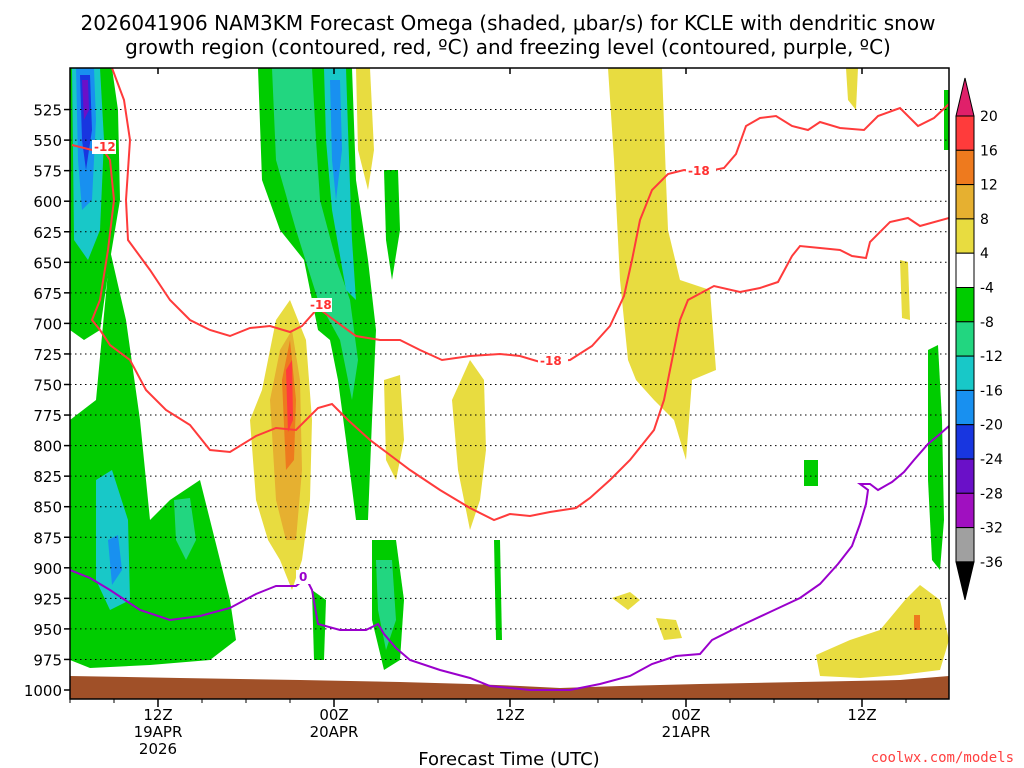 The image size is (1024, 768). What do you see at coordinates (936, 457) in the screenshot?
I see `omega-region-green-right` at bounding box center [936, 457].